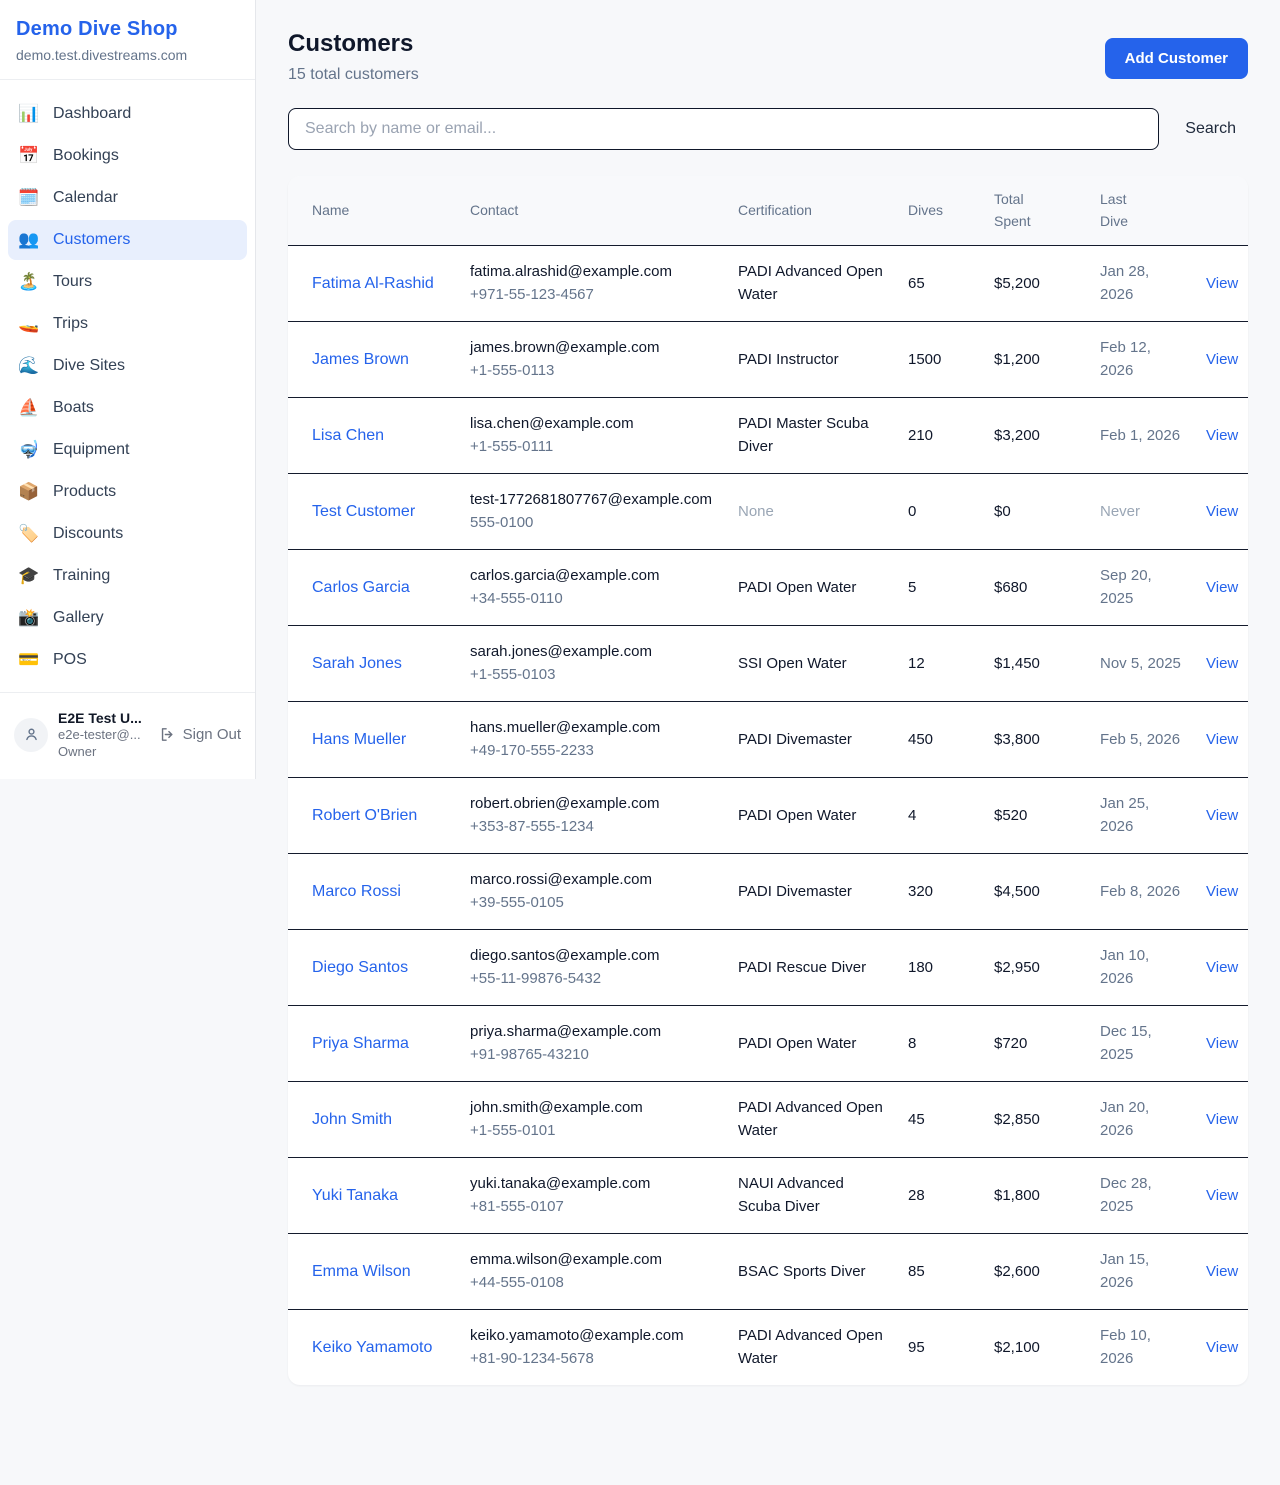 Image resolution: width=1280 pixels, height=1485 pixels. I want to click on sidebar-item-bookings: 📅 Bookings, so click(127, 156).